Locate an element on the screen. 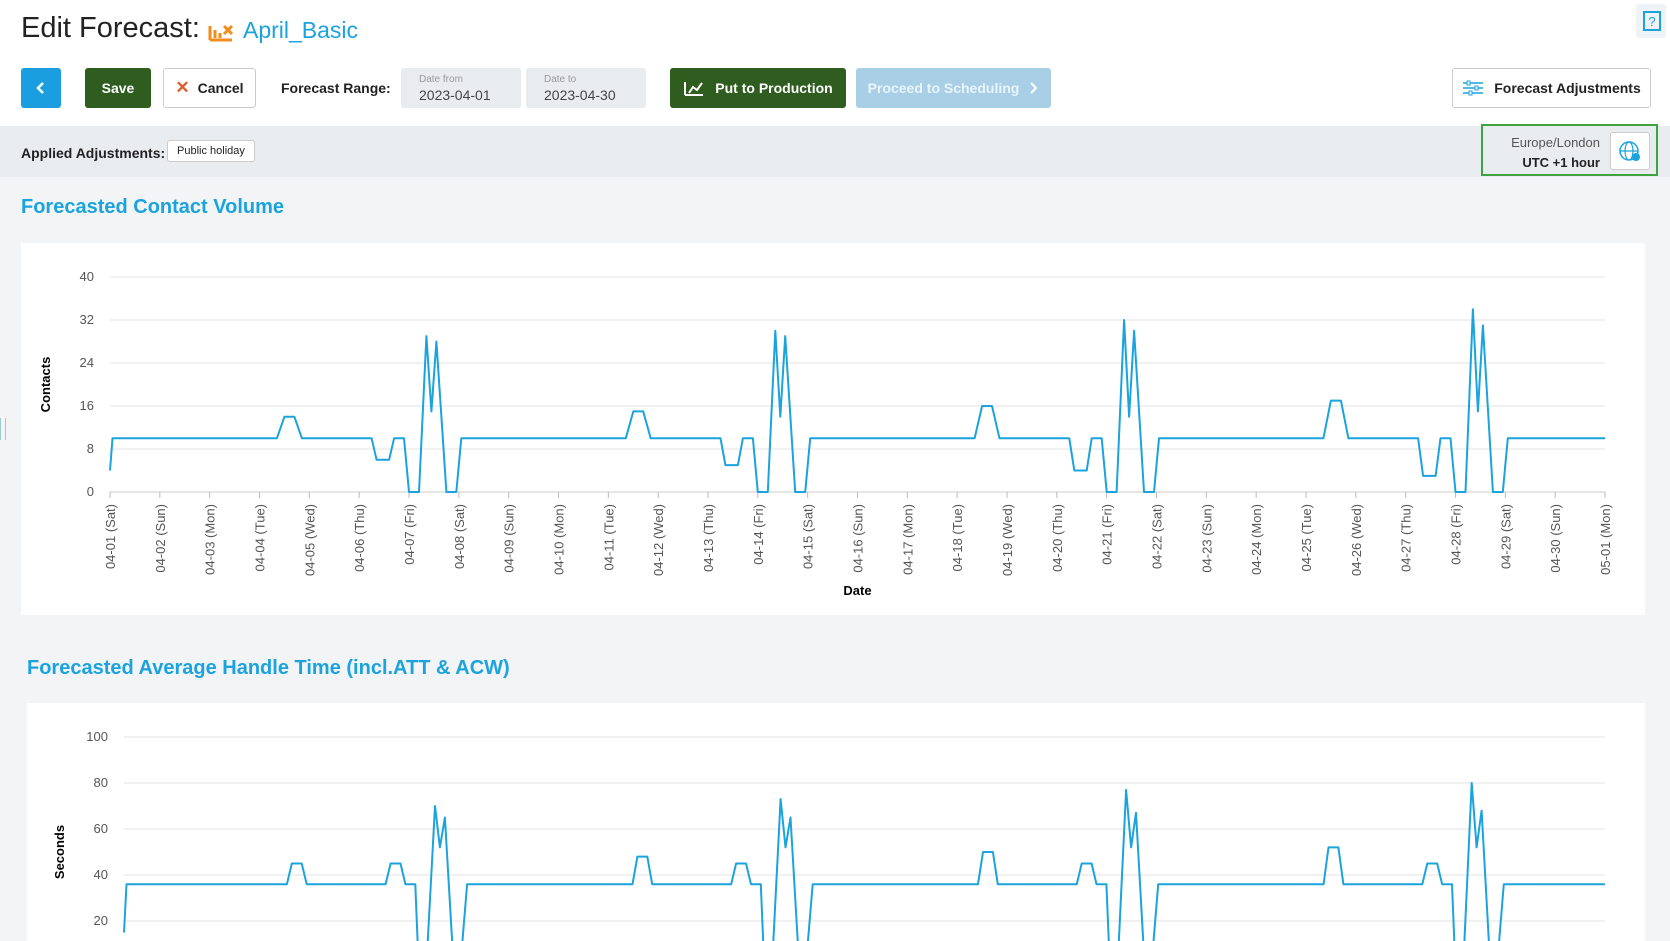  y-tick-label: 32 is located at coordinates (87, 319).